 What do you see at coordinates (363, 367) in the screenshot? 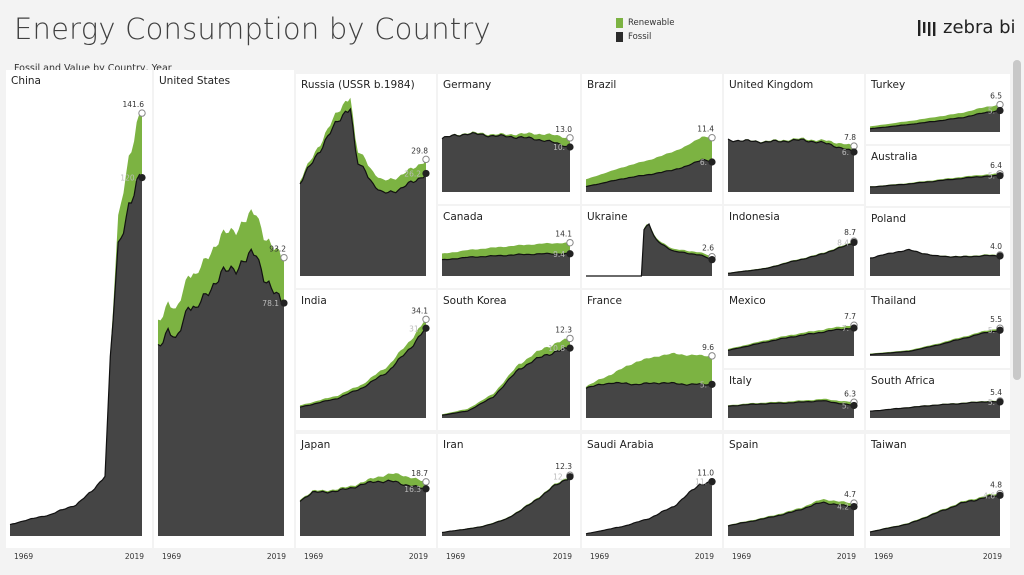
I see `fossil-line-india` at bounding box center [363, 367].